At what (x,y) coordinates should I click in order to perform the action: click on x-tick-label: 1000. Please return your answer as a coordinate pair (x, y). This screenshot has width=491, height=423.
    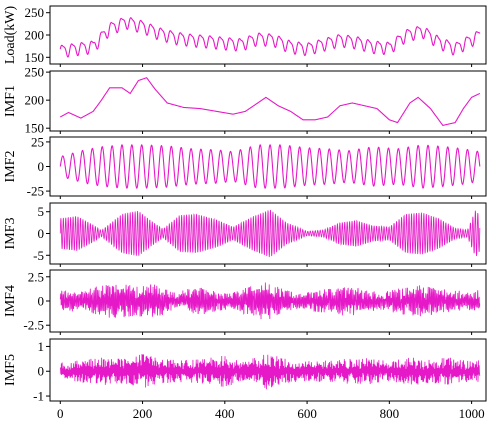
    Looking at the image, I should click on (472, 413).